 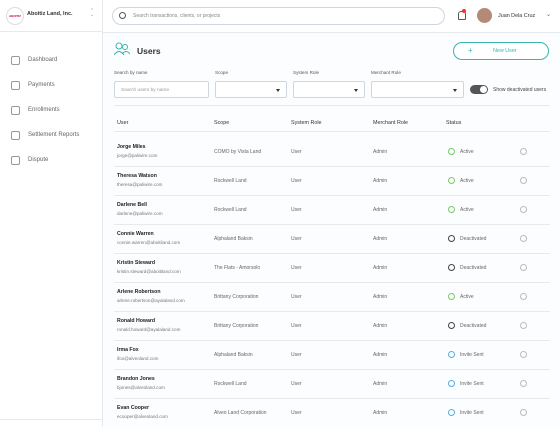 What do you see at coordinates (306, 72) in the screenshot?
I see `filter-label: System Role` at bounding box center [306, 72].